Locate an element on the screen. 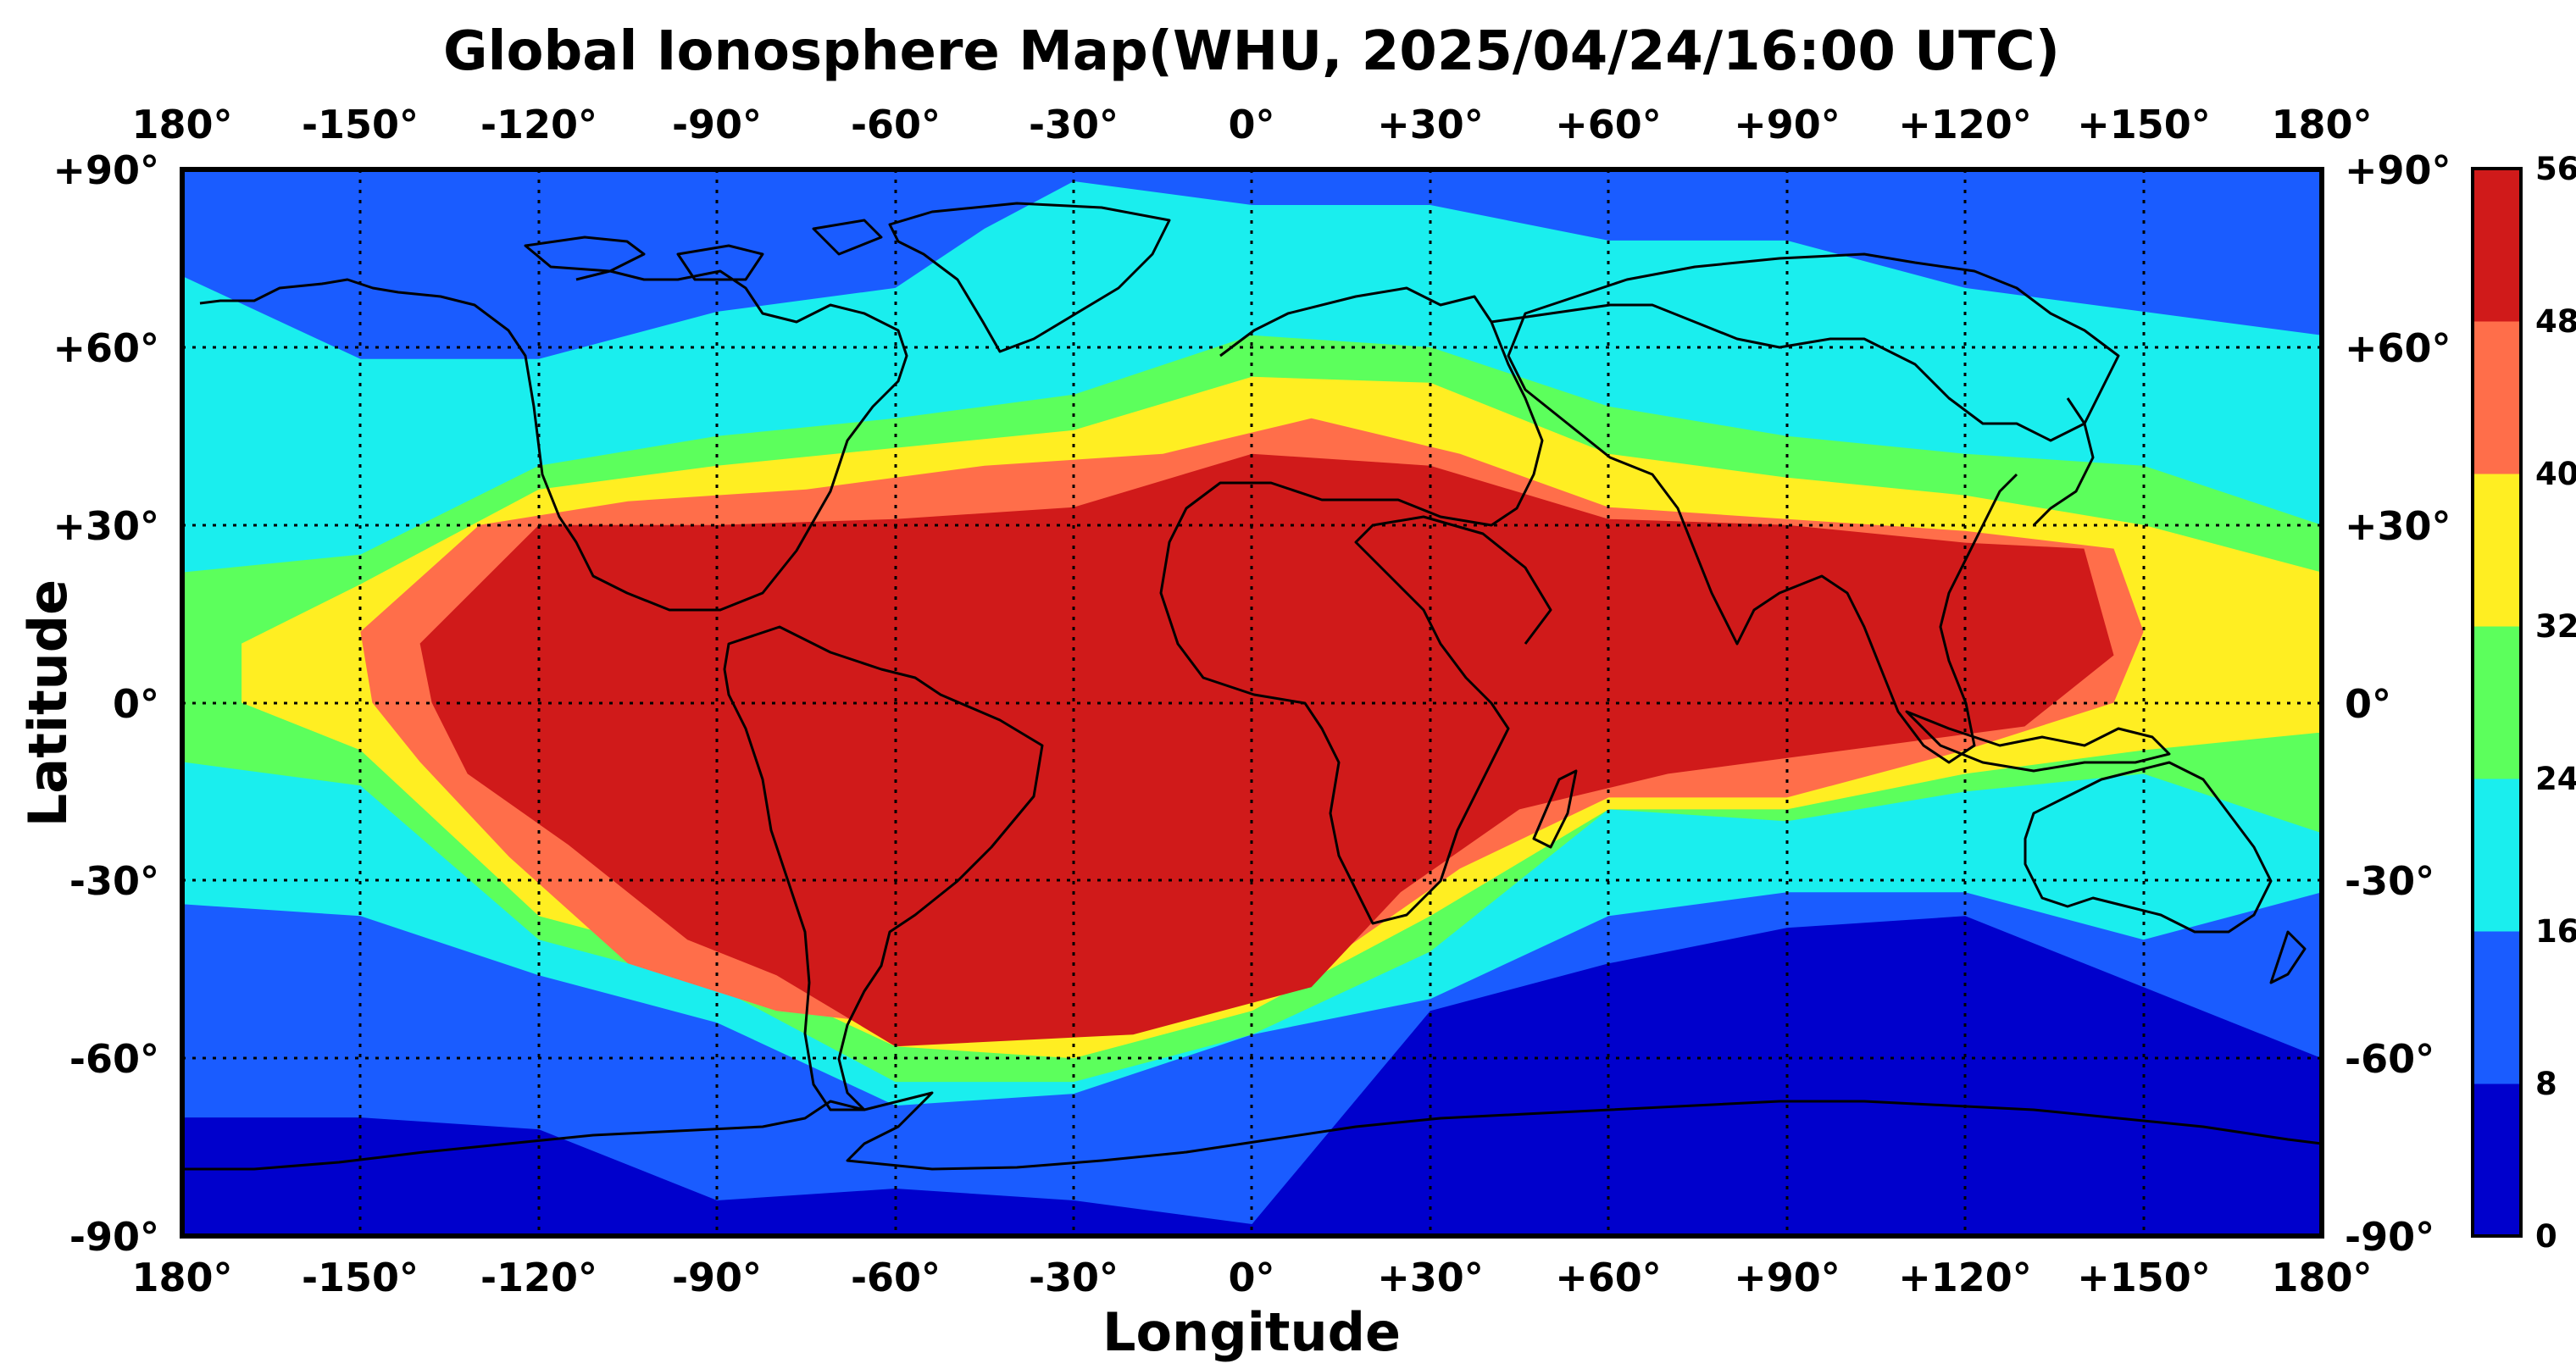 Image resolution: width=2576 pixels, height=1369 pixels. lon-tick-bottom: -30° is located at coordinates (1074, 1277).